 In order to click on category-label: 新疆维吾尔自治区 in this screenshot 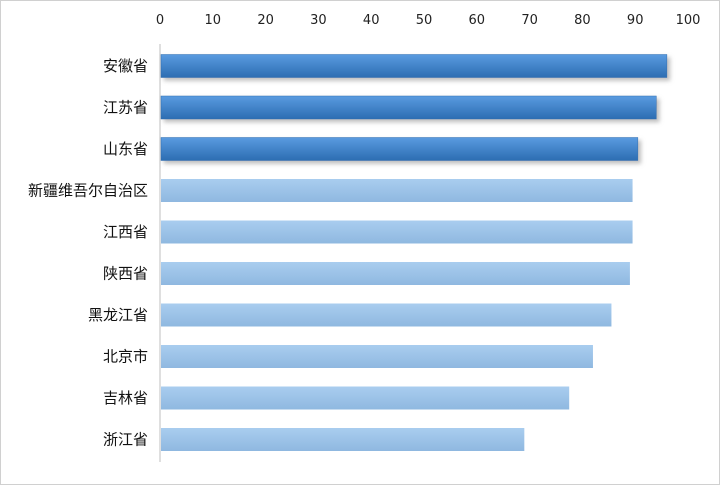, I will do `click(88, 191)`.